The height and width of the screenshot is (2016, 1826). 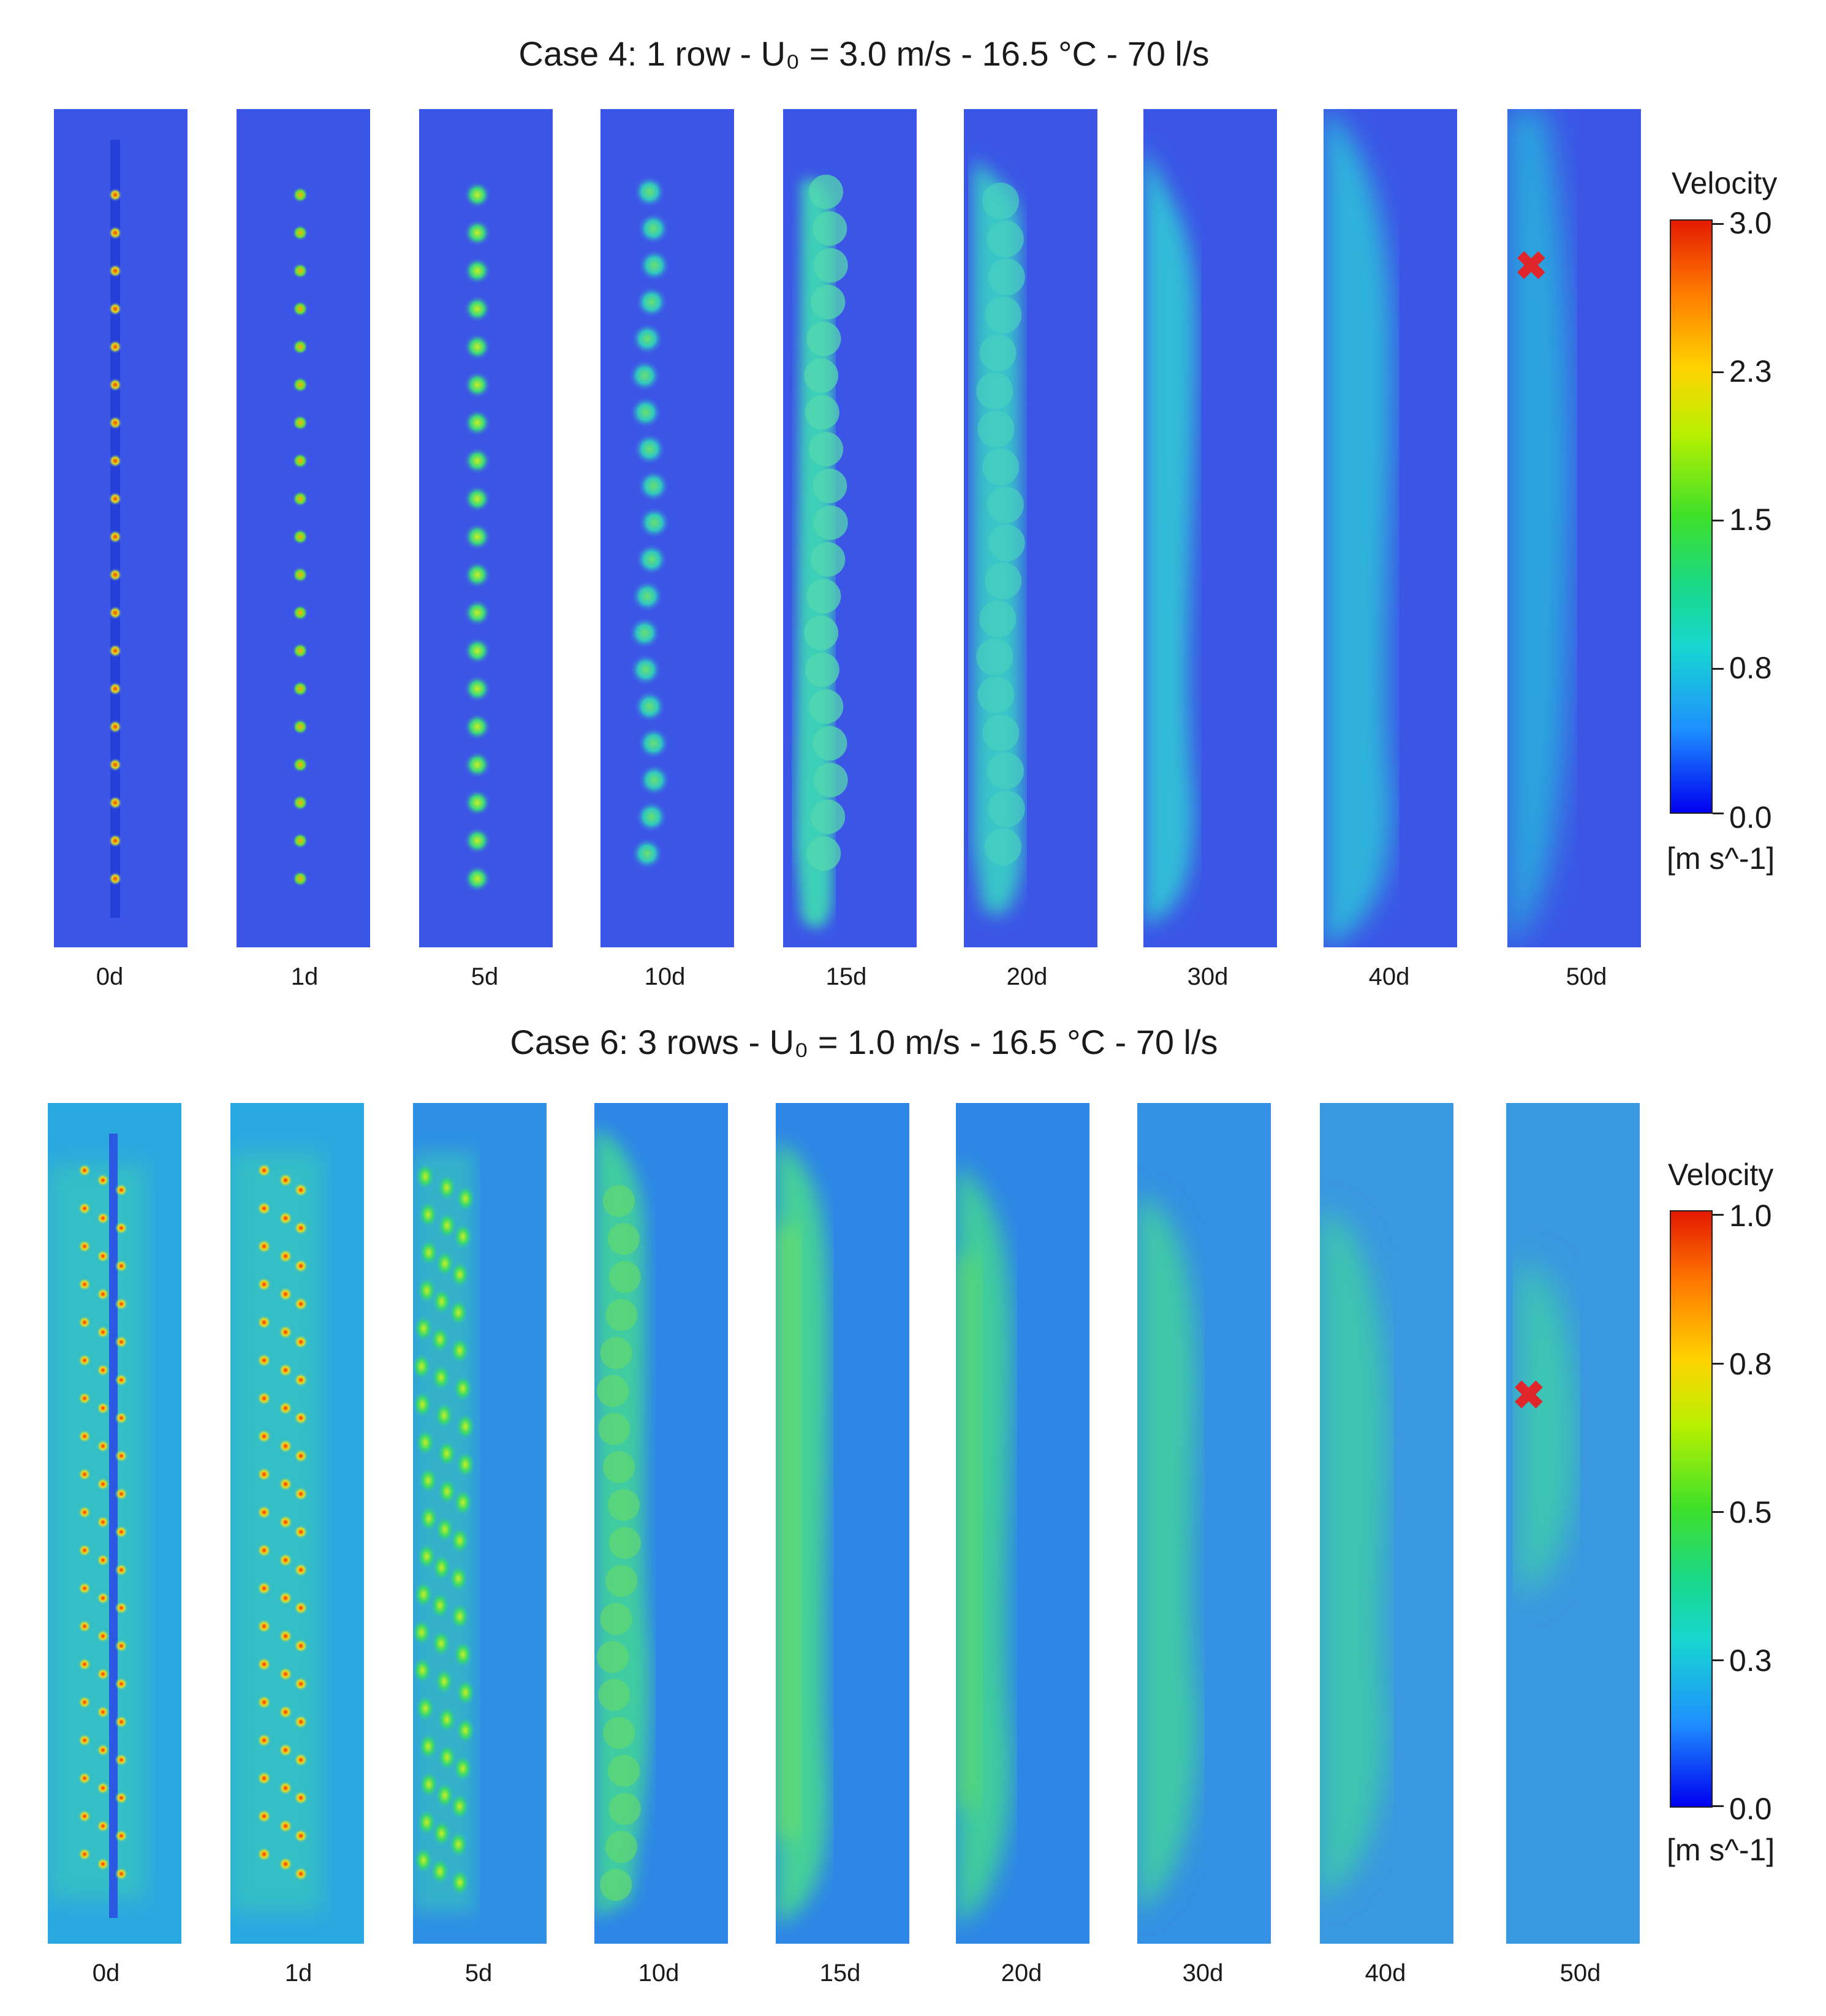 What do you see at coordinates (1389, 976) in the screenshot?
I see `case4-label-40d: 40d` at bounding box center [1389, 976].